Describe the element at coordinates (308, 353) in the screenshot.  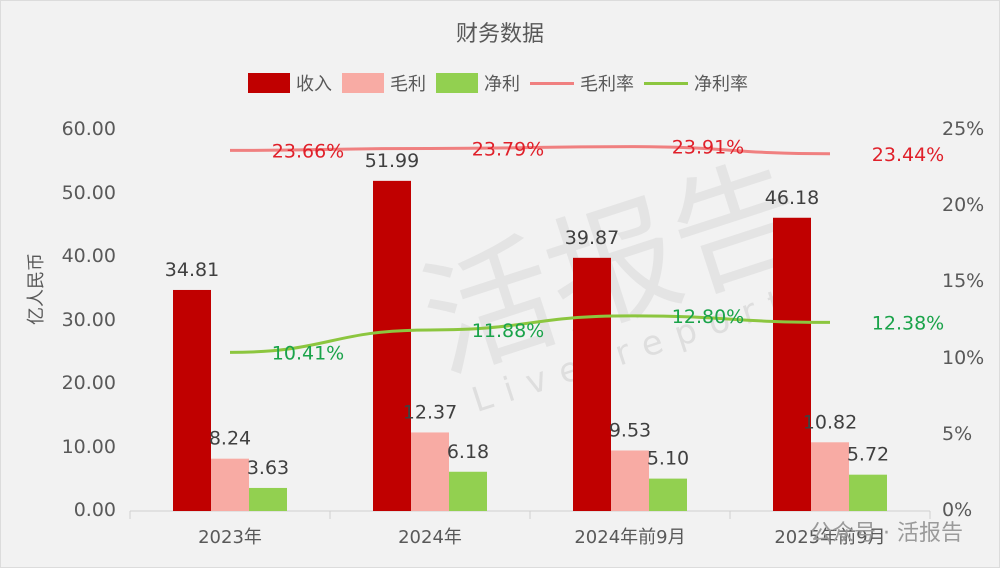
I see `line-value-label: 10.41%` at that location.